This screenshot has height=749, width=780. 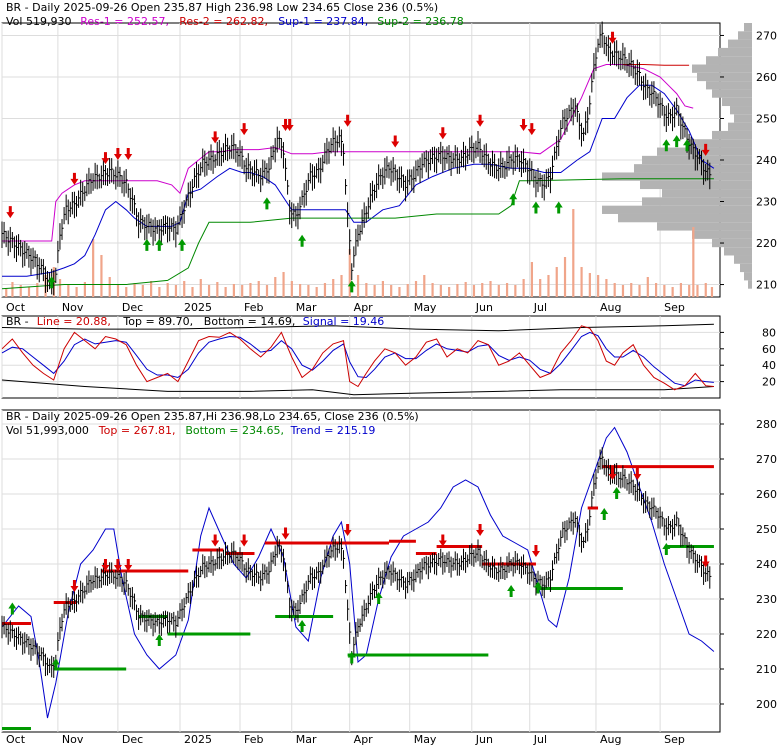 What do you see at coordinates (223, 21) in the screenshot?
I see `price-header-line2-2: Res-2 = 262.82,` at bounding box center [223, 21].